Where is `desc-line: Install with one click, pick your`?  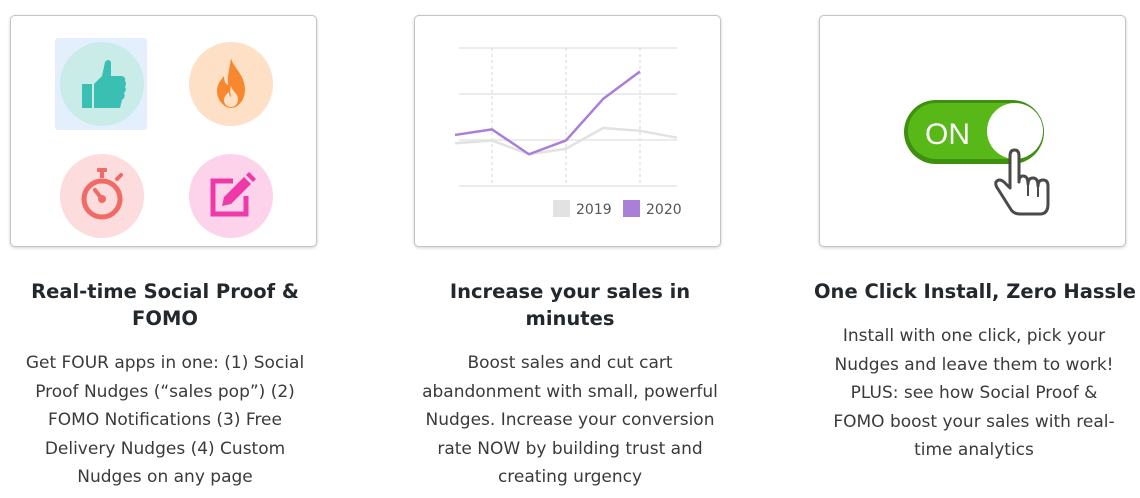 desc-line: Install with one click, pick your is located at coordinates (974, 336).